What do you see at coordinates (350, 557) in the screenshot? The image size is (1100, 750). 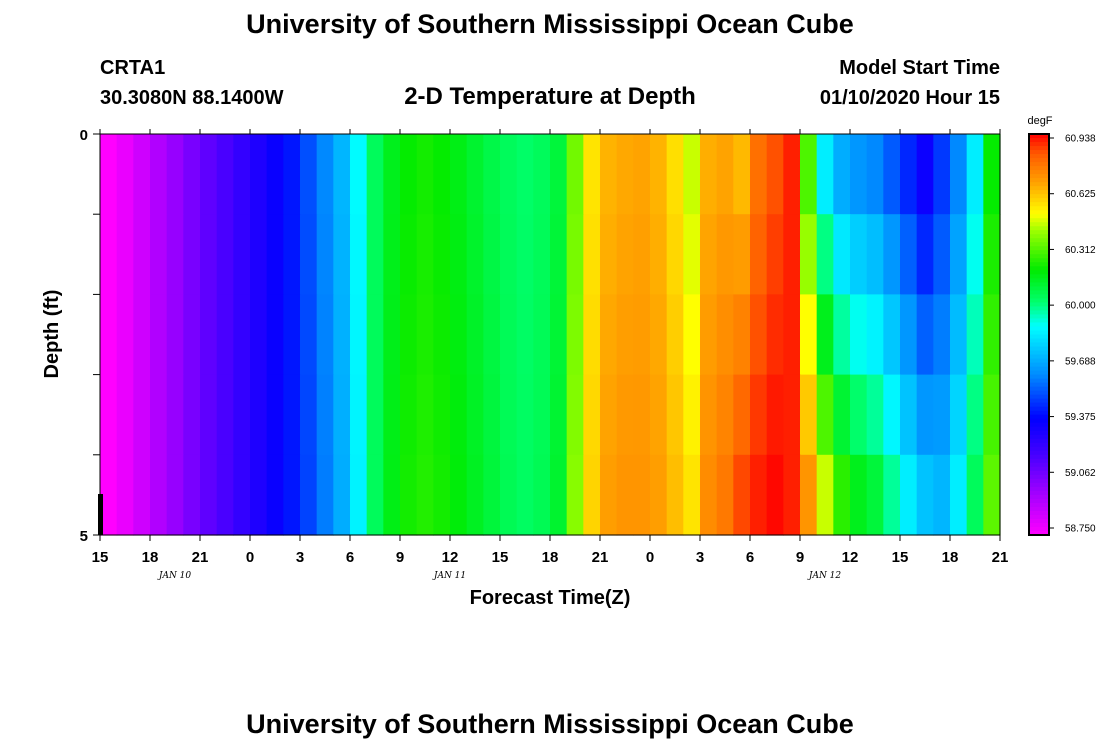 I see `x-tick-label: 6` at bounding box center [350, 557].